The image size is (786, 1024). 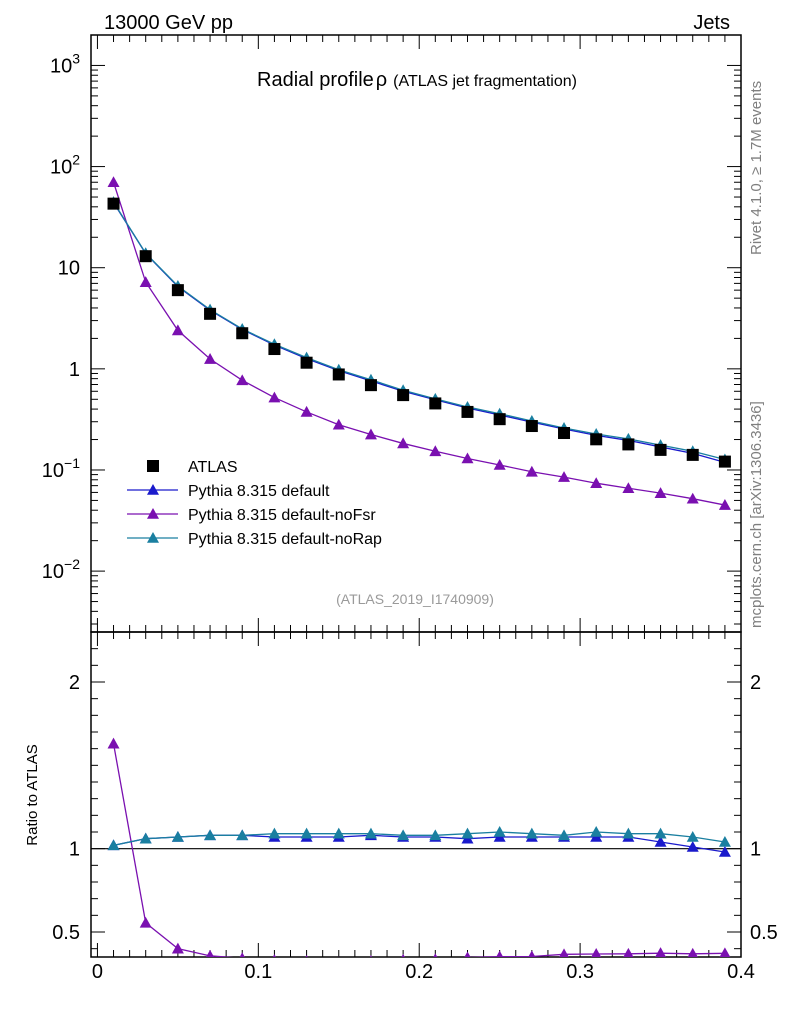 I want to click on ratio-ylabel: Ratio to ATLAS, so click(x=32, y=794).